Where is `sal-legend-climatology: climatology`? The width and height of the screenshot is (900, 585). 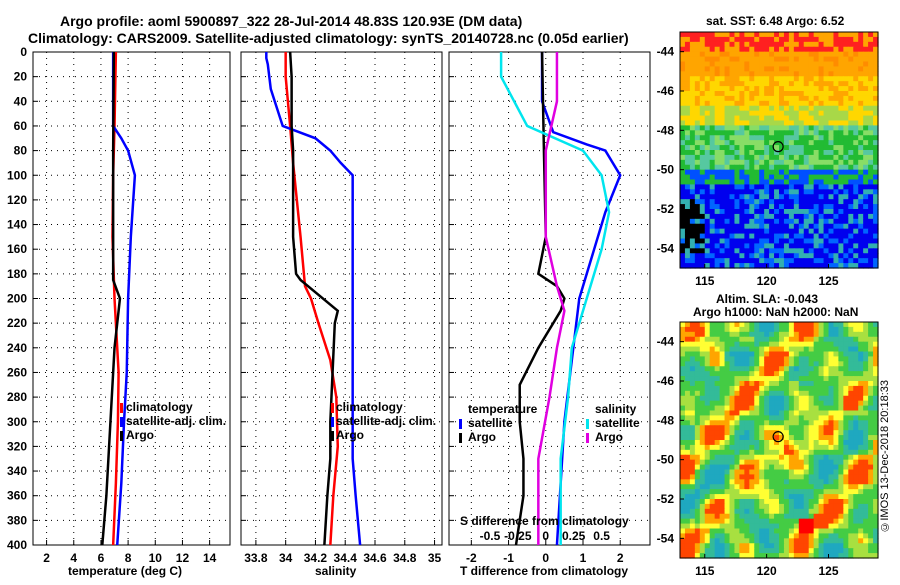
sal-legend-climatology: climatology is located at coordinates (369, 407).